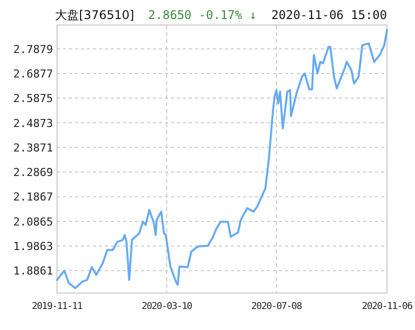 The image size is (415, 330). I want to click on x-tick-label: 2020-11-06, so click(388, 306).